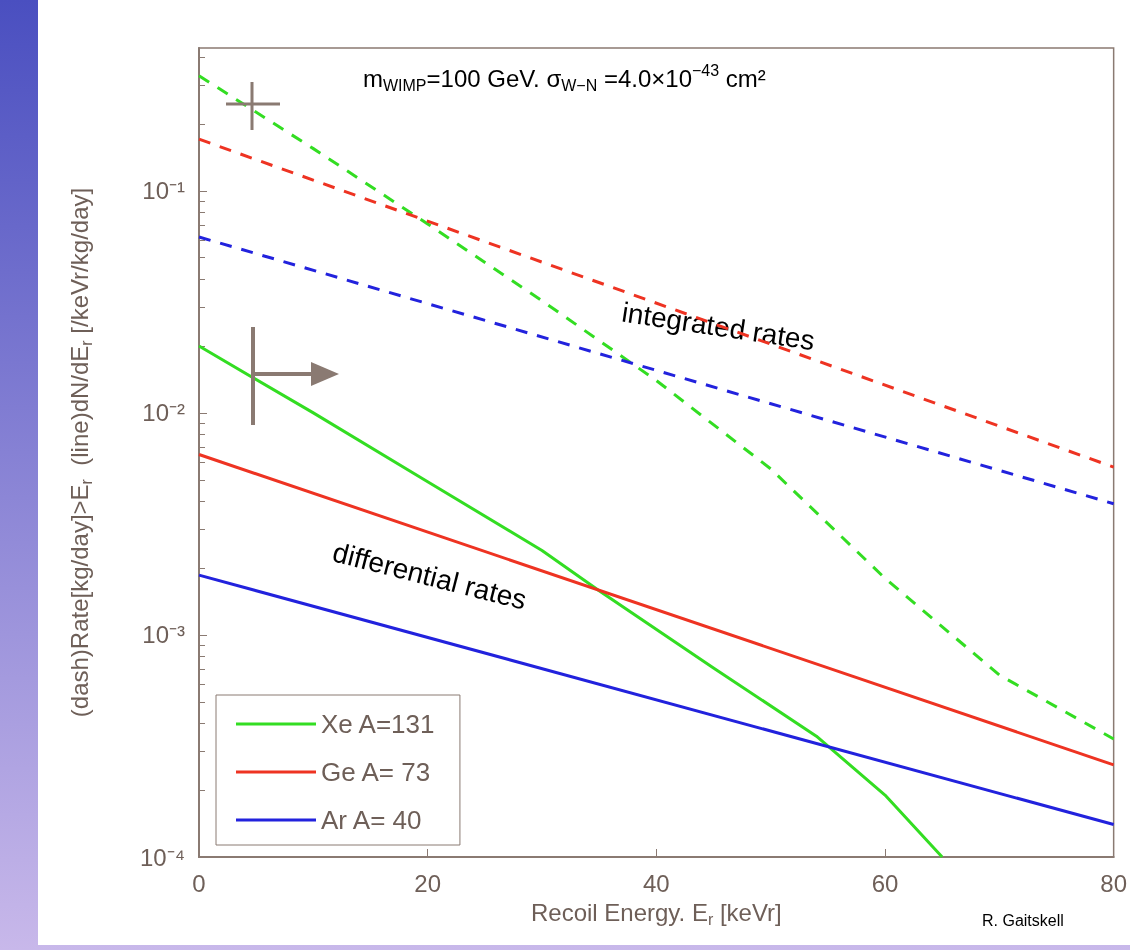 The image size is (1130, 950). What do you see at coordinates (718, 326) in the screenshot?
I see `annotation: integrated rates` at bounding box center [718, 326].